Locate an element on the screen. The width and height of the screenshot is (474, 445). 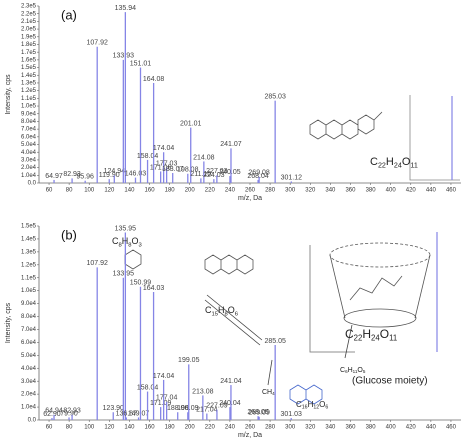
peak-label: 268.05 is located at coordinates (258, 412).